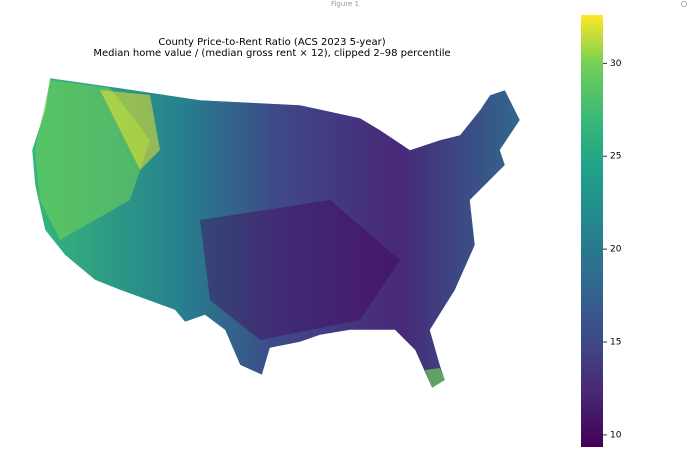  Describe the element at coordinates (684, 4) in the screenshot. I see `settings-icon` at that location.